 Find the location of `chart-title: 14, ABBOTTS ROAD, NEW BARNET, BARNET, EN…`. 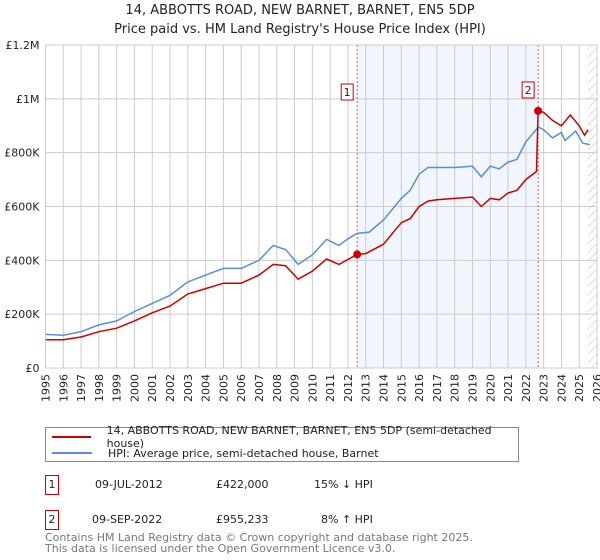

chart-title: 14, ABBOTTS ROAD, NEW BARNET, BARNET, EN… is located at coordinates (300, 10).